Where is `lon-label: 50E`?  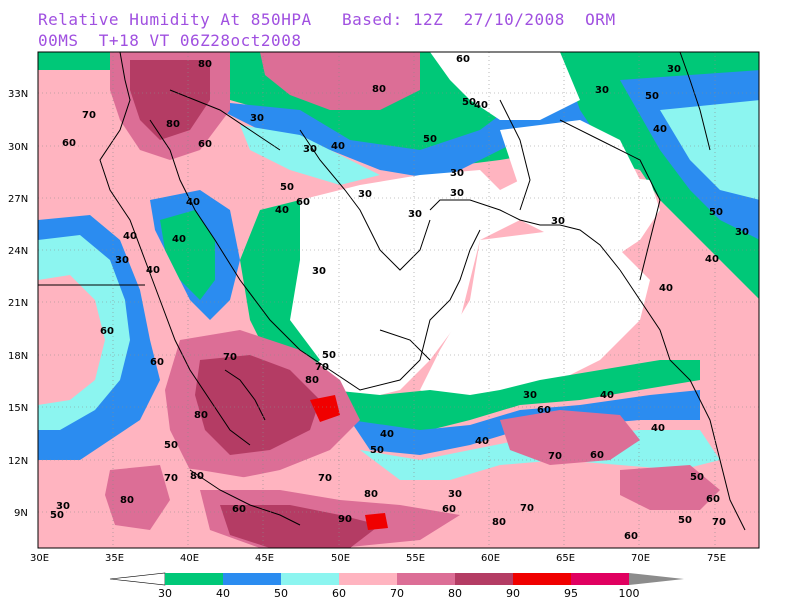
lon-label: 50E is located at coordinates (340, 558).